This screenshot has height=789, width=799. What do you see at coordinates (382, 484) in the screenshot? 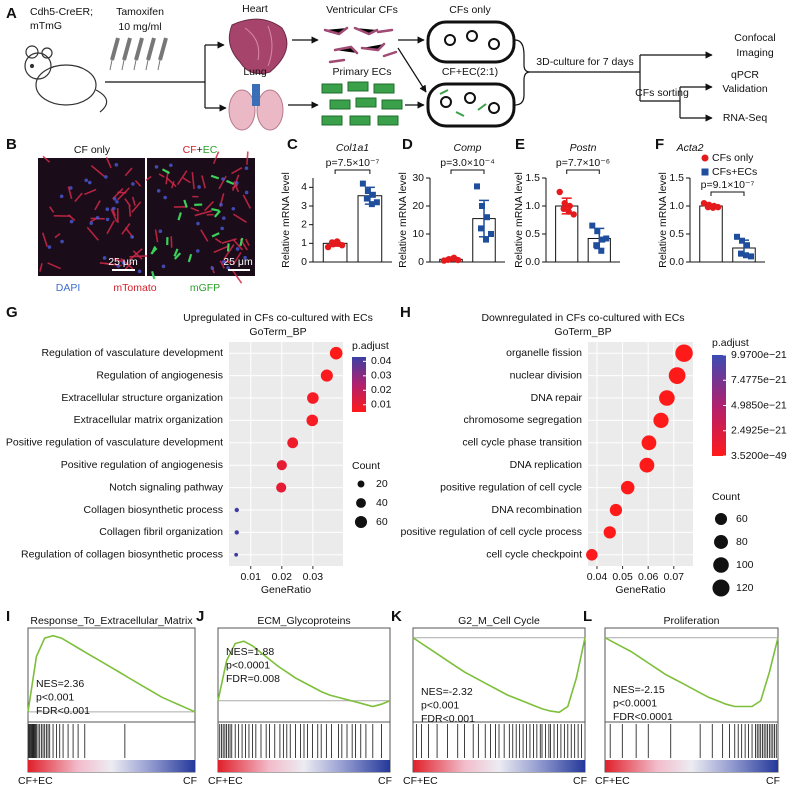
I see `size-label: 20` at bounding box center [382, 484].